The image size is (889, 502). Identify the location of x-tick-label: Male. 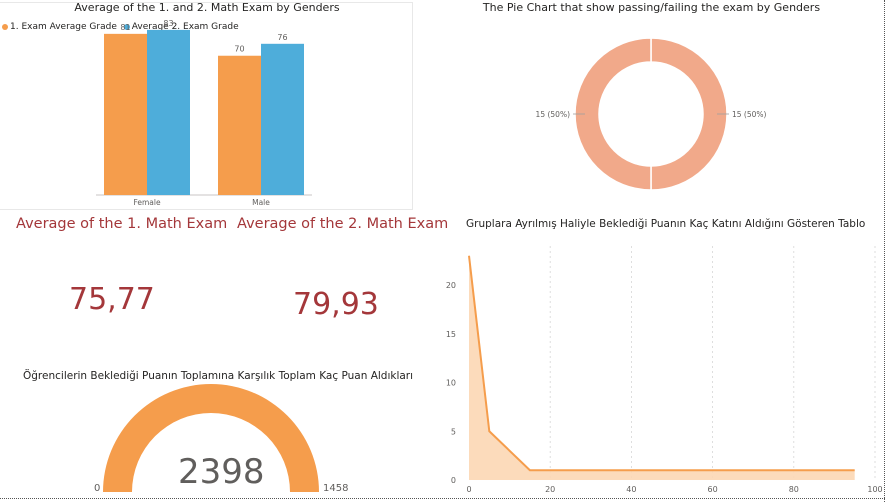
(261, 202).